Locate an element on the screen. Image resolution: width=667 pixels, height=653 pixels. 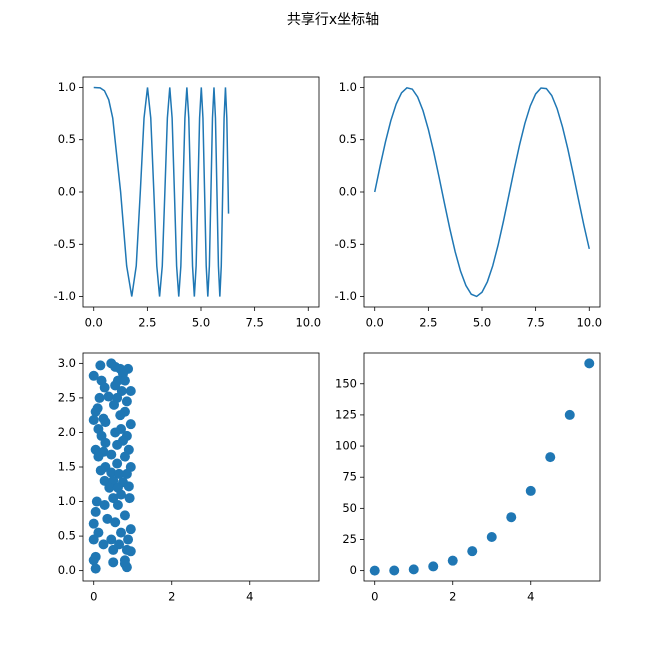
line-series is located at coordinates (161, 191).